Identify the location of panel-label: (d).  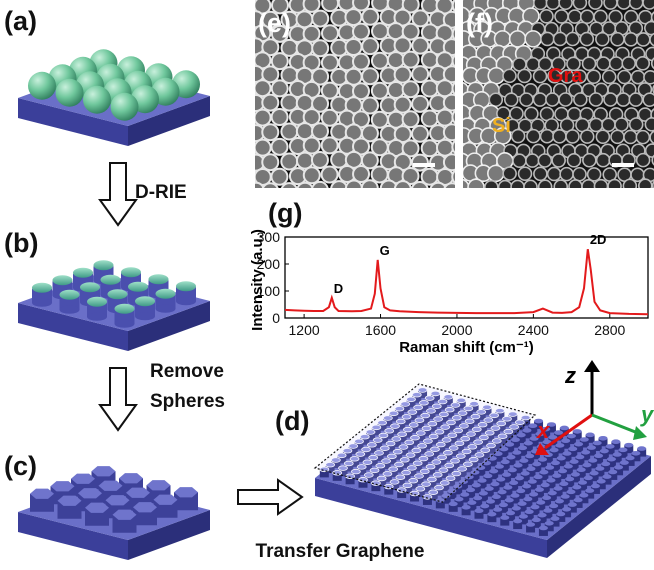
(292, 421).